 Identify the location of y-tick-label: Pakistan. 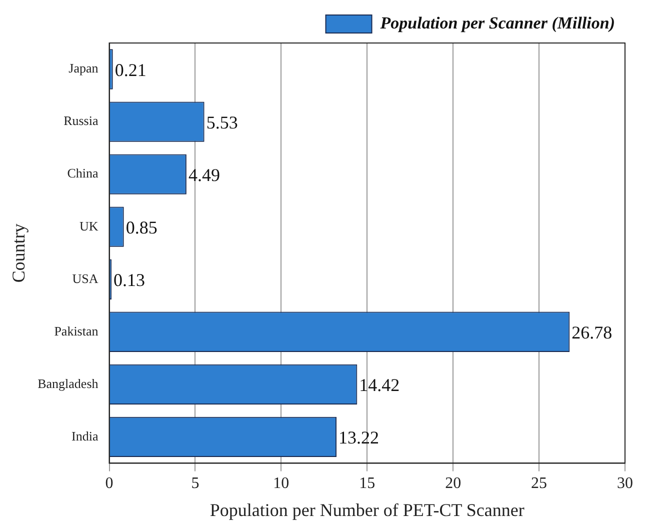
(76, 330).